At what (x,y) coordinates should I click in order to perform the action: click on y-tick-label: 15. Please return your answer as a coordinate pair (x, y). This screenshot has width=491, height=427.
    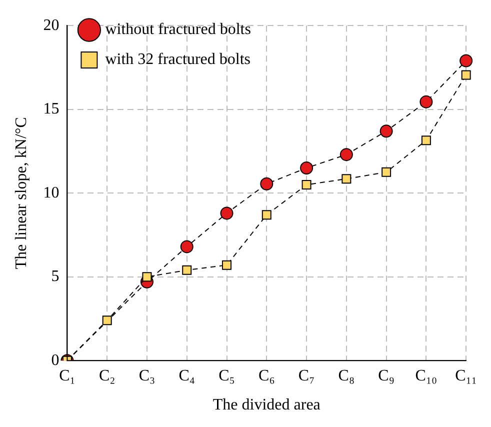
    Looking at the image, I should click on (51, 109).